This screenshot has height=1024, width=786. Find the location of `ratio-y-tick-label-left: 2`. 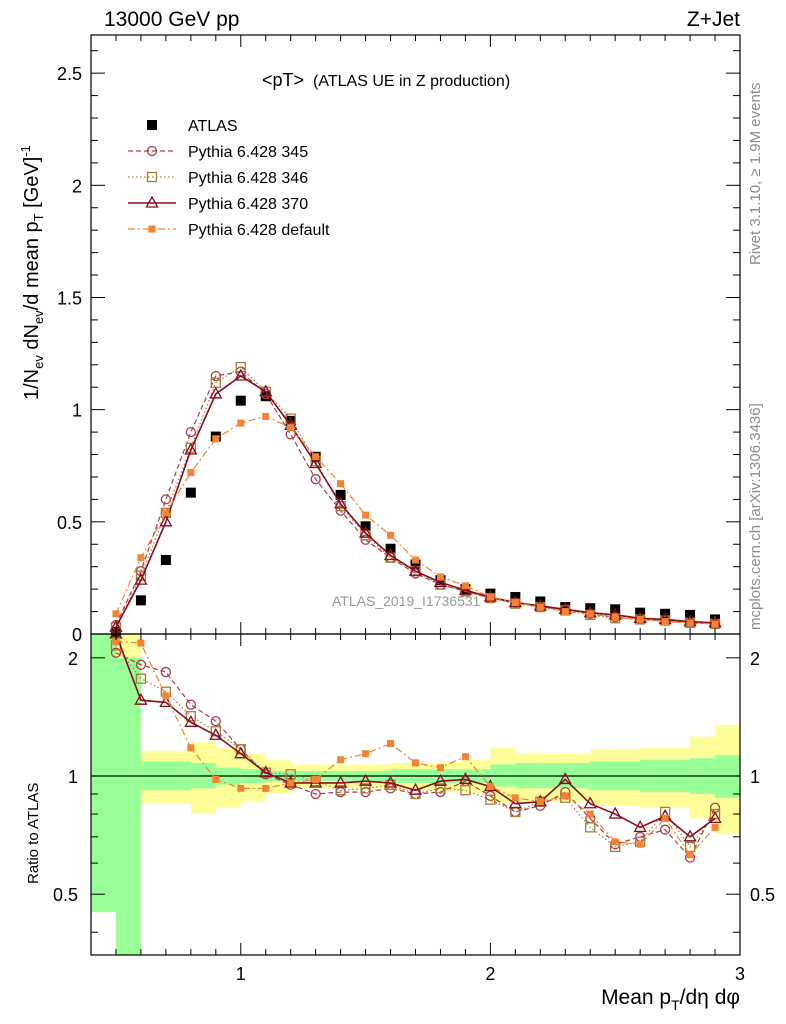

ratio-y-tick-label-left: 2 is located at coordinates (73, 659).